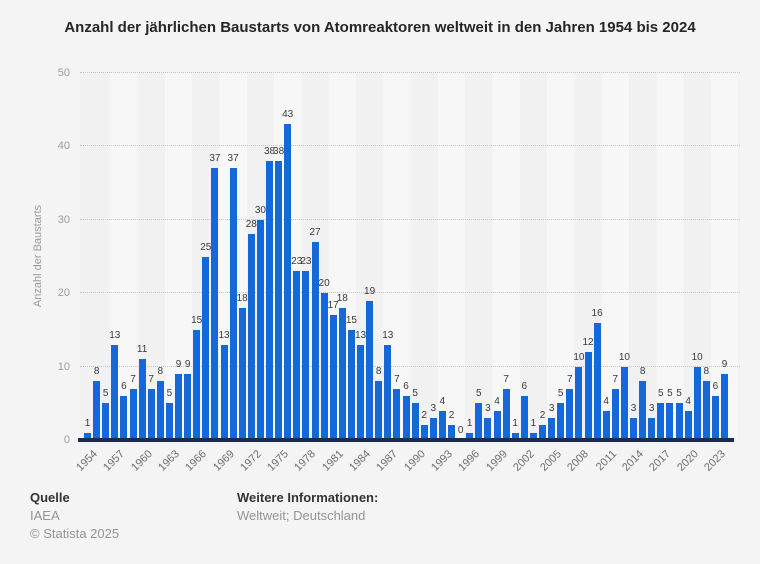 The width and height of the screenshot is (760, 564). Describe the element at coordinates (406, 386) in the screenshot. I see `bar-value-1989: 6` at that location.